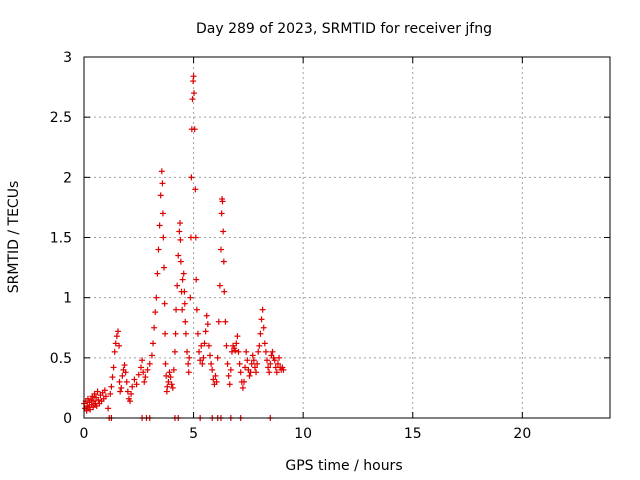 Image resolution: width=640 pixels, height=480 pixels. Describe the element at coordinates (522, 434) in the screenshot. I see `x-tick-label: 20` at that location.